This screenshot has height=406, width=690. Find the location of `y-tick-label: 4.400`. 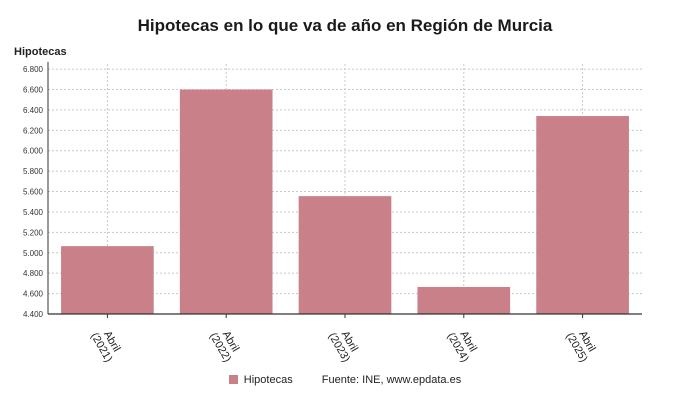

y-tick-label: 4.400 is located at coordinates (33, 314).